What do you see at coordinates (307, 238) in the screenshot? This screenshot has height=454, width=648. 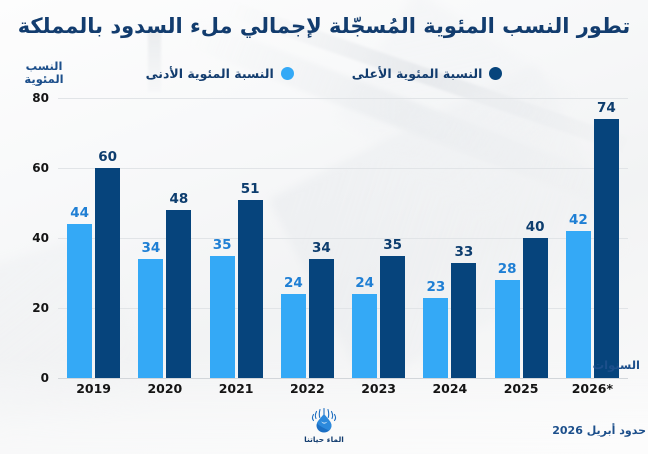 I see `bar-group-2022: 24 34` at bounding box center [307, 238].